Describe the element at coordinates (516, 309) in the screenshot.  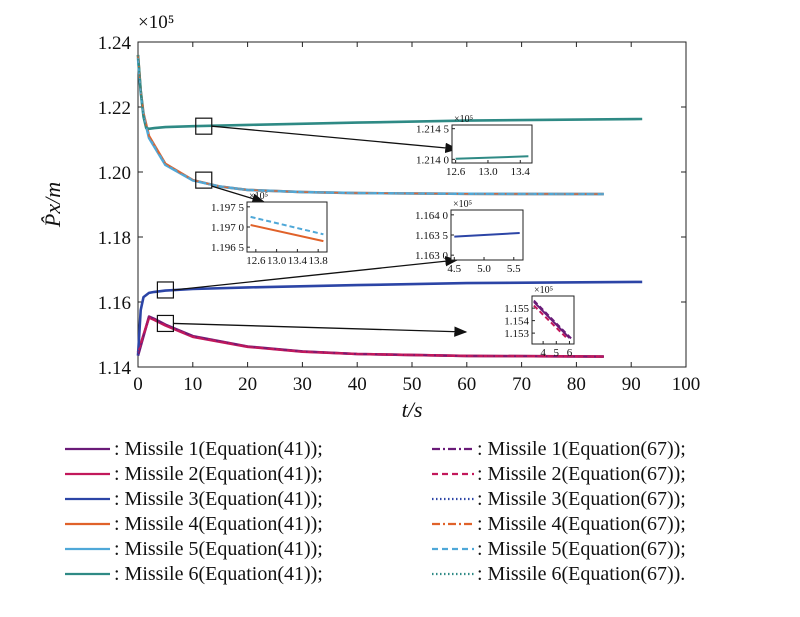
I see `inset-y-tick-label: 1.155` at that location.